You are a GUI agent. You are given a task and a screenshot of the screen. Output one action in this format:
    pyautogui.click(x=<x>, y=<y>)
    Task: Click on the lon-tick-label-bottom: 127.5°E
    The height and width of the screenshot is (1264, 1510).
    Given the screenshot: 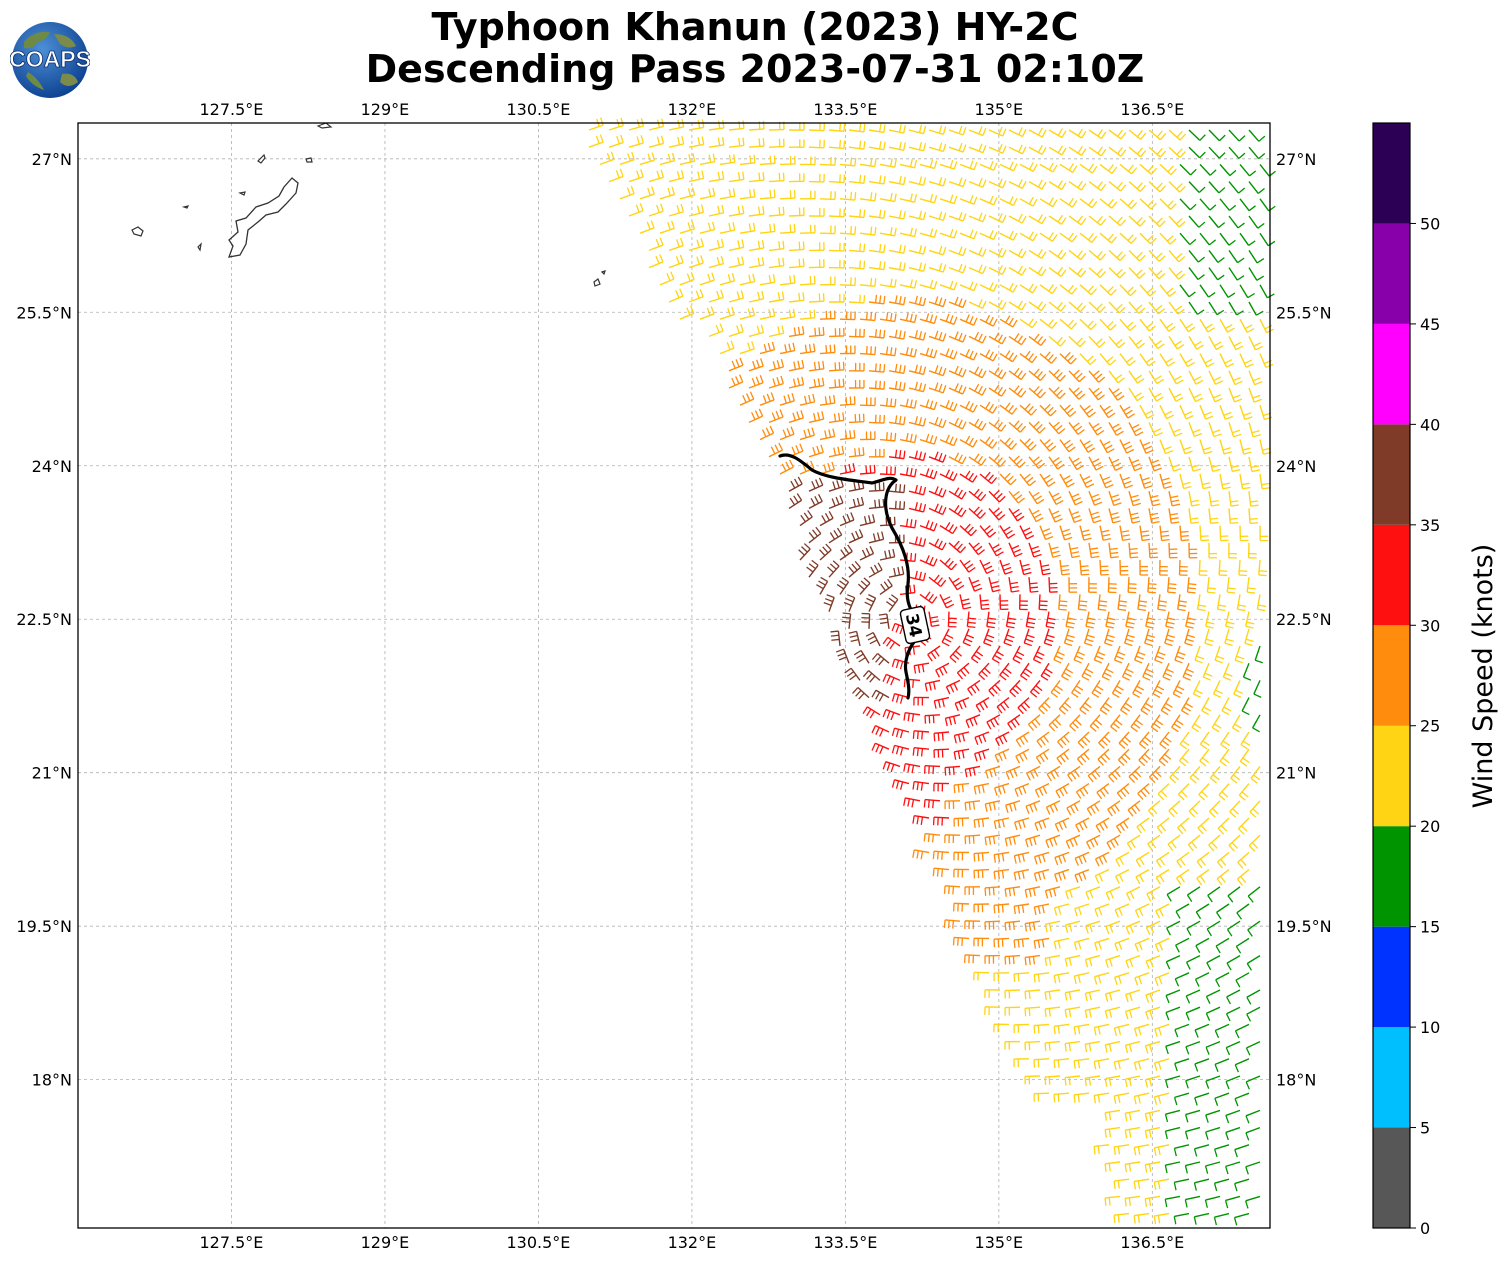 What is the action you would take?
    pyautogui.click(x=232, y=1242)
    